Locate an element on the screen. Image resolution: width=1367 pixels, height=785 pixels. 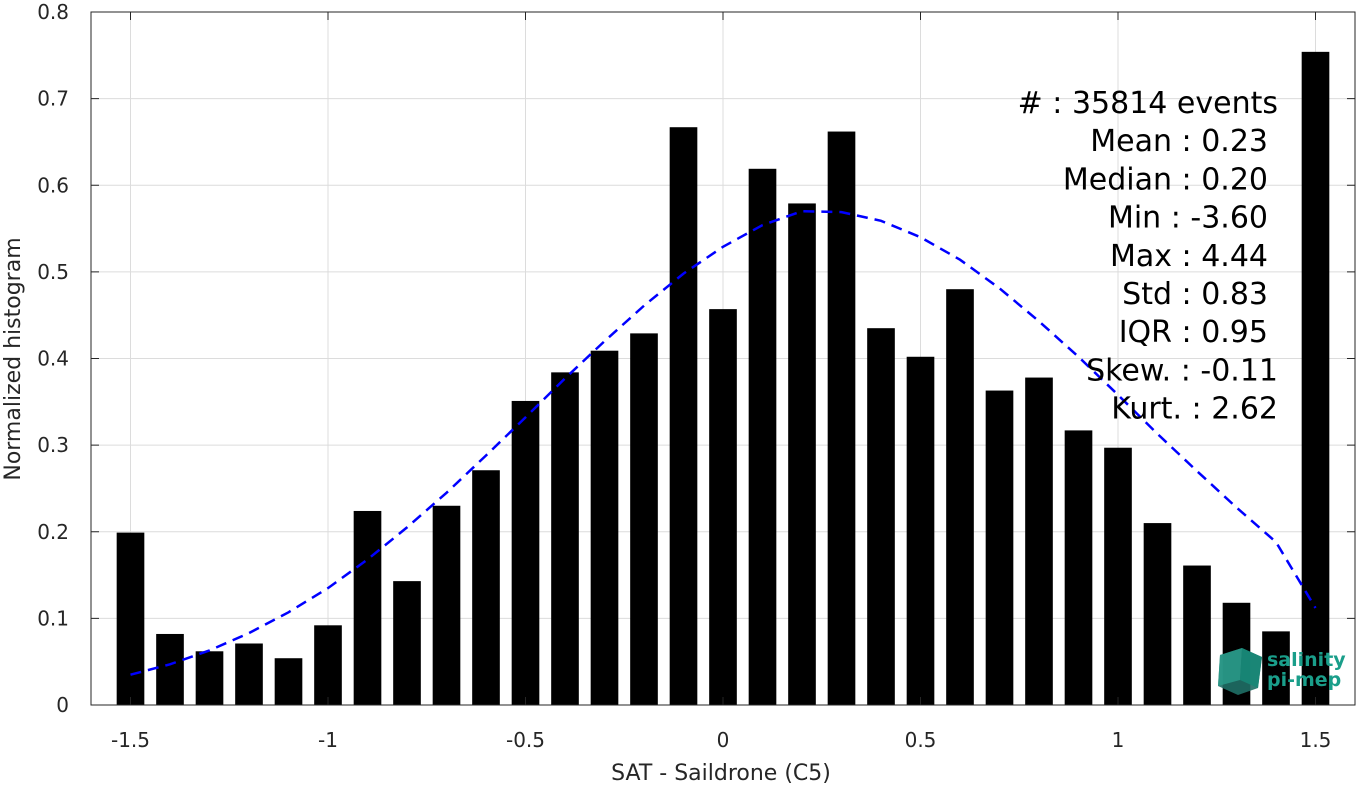
x-tick-label: 1 is located at coordinates (1118, 740).